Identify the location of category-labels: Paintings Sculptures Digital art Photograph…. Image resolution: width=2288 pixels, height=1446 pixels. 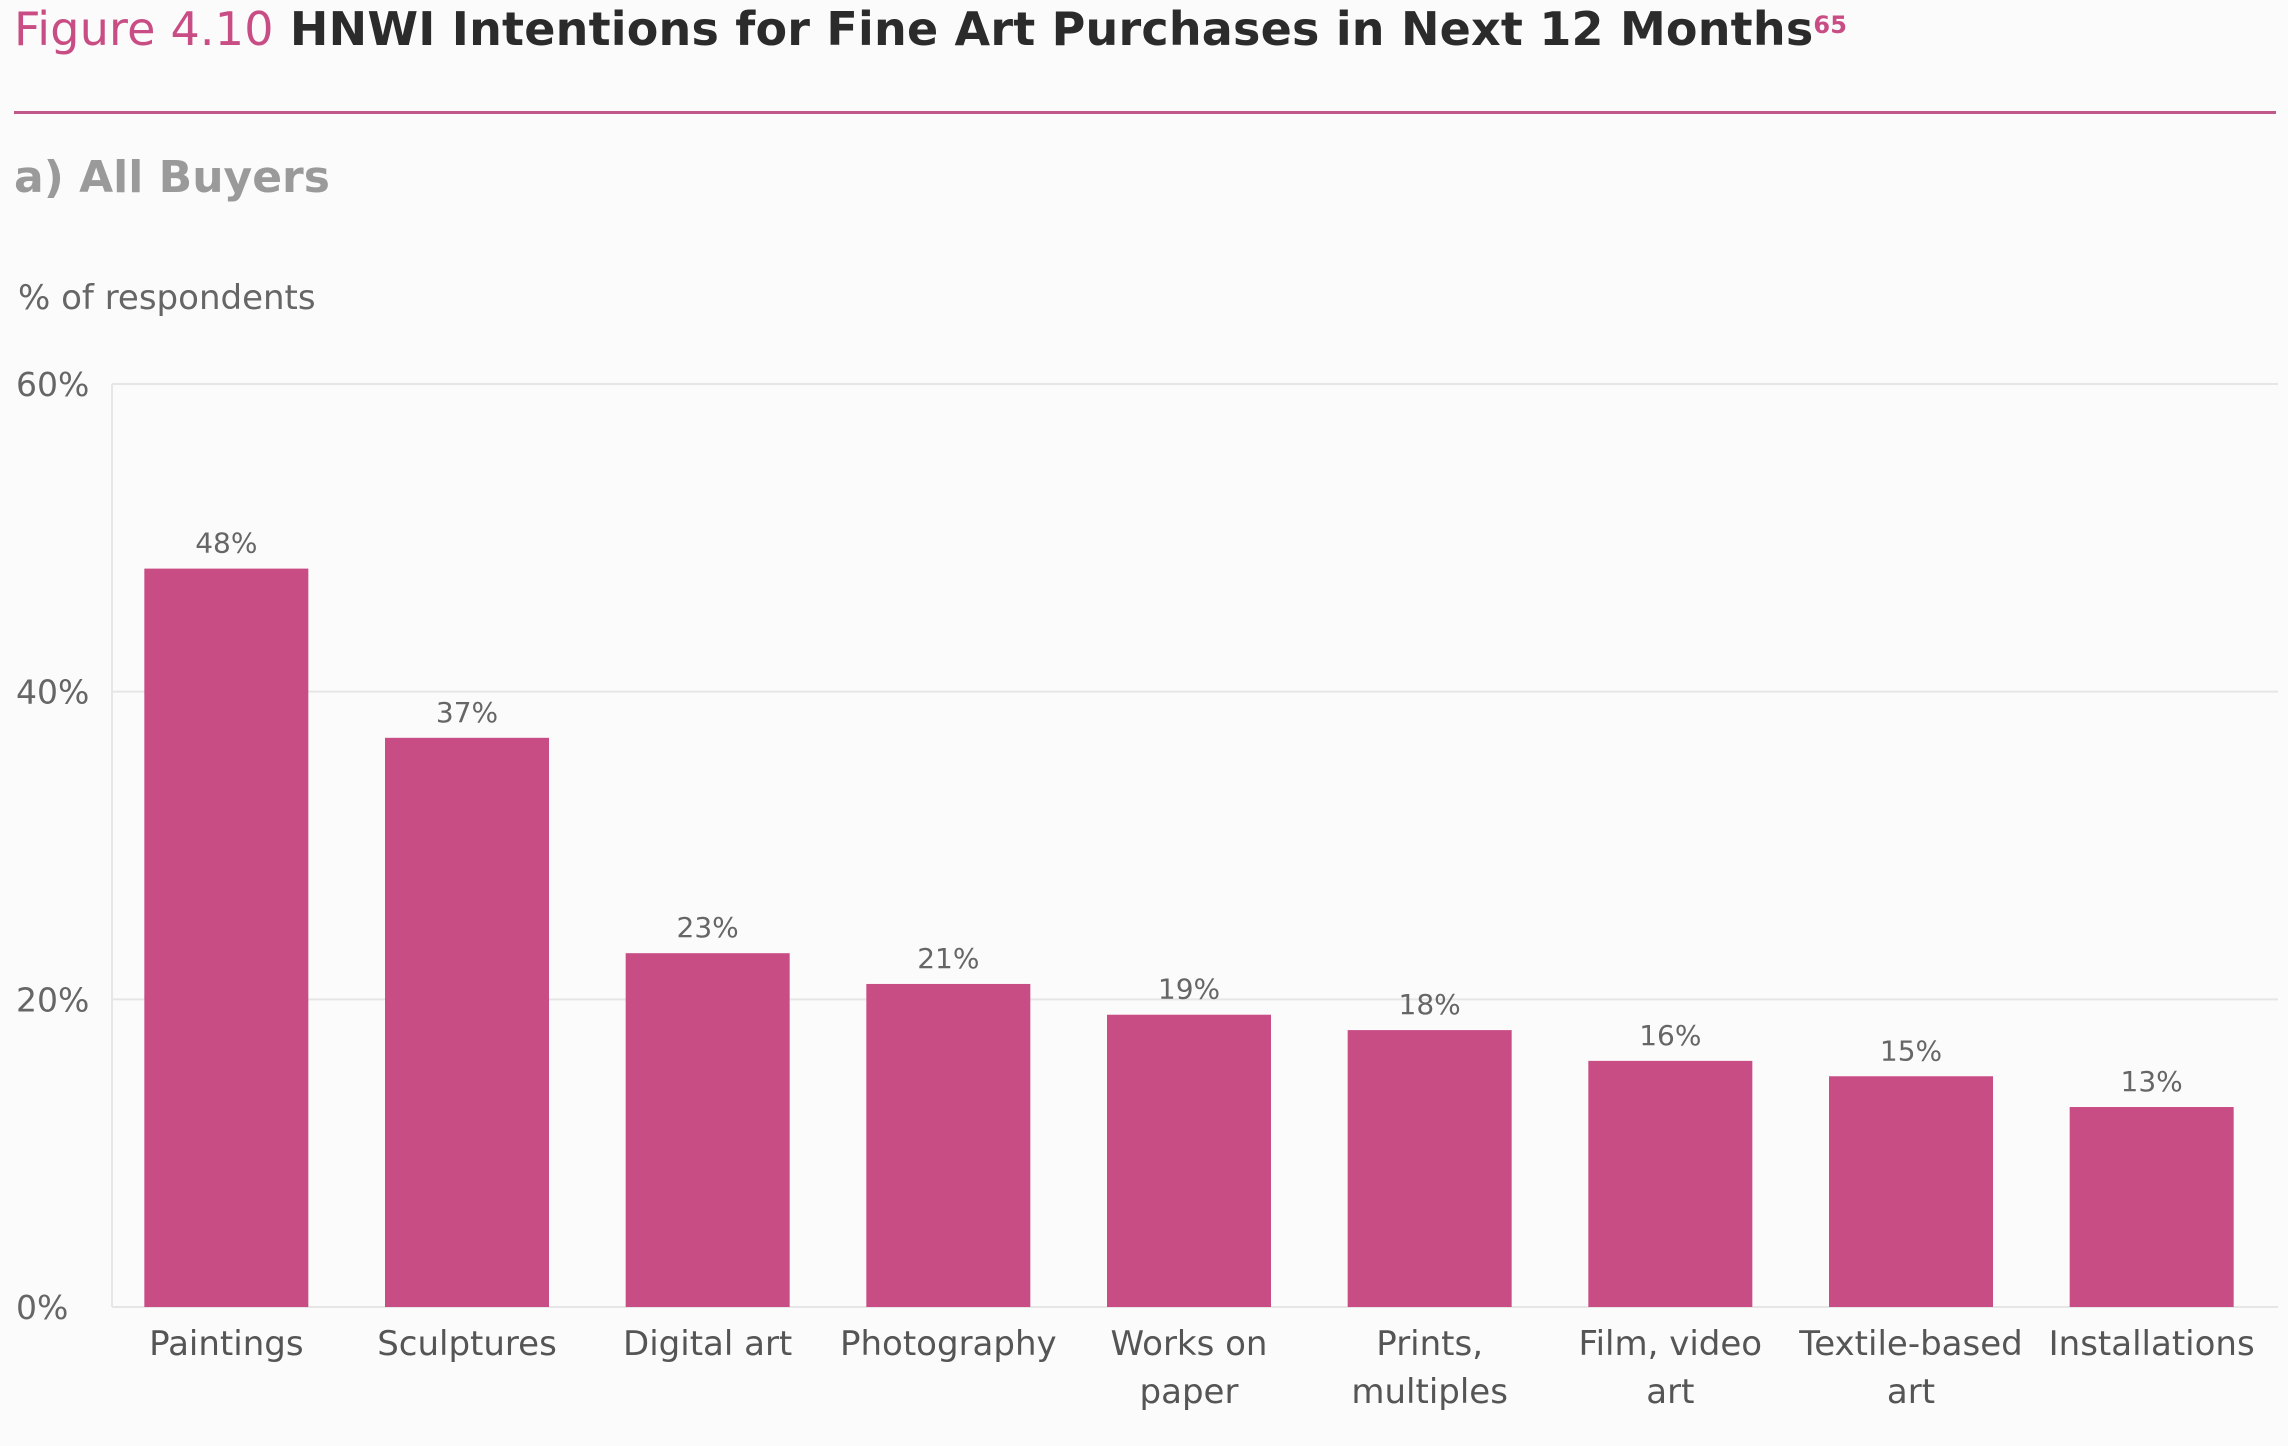
(1202, 1368).